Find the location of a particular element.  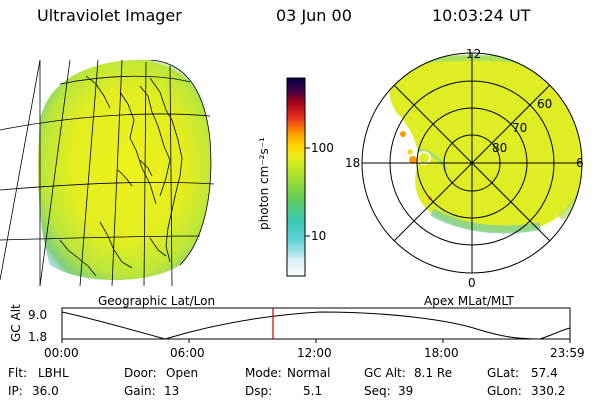

time-tick-1200: 12:00 is located at coordinates (314, 353).